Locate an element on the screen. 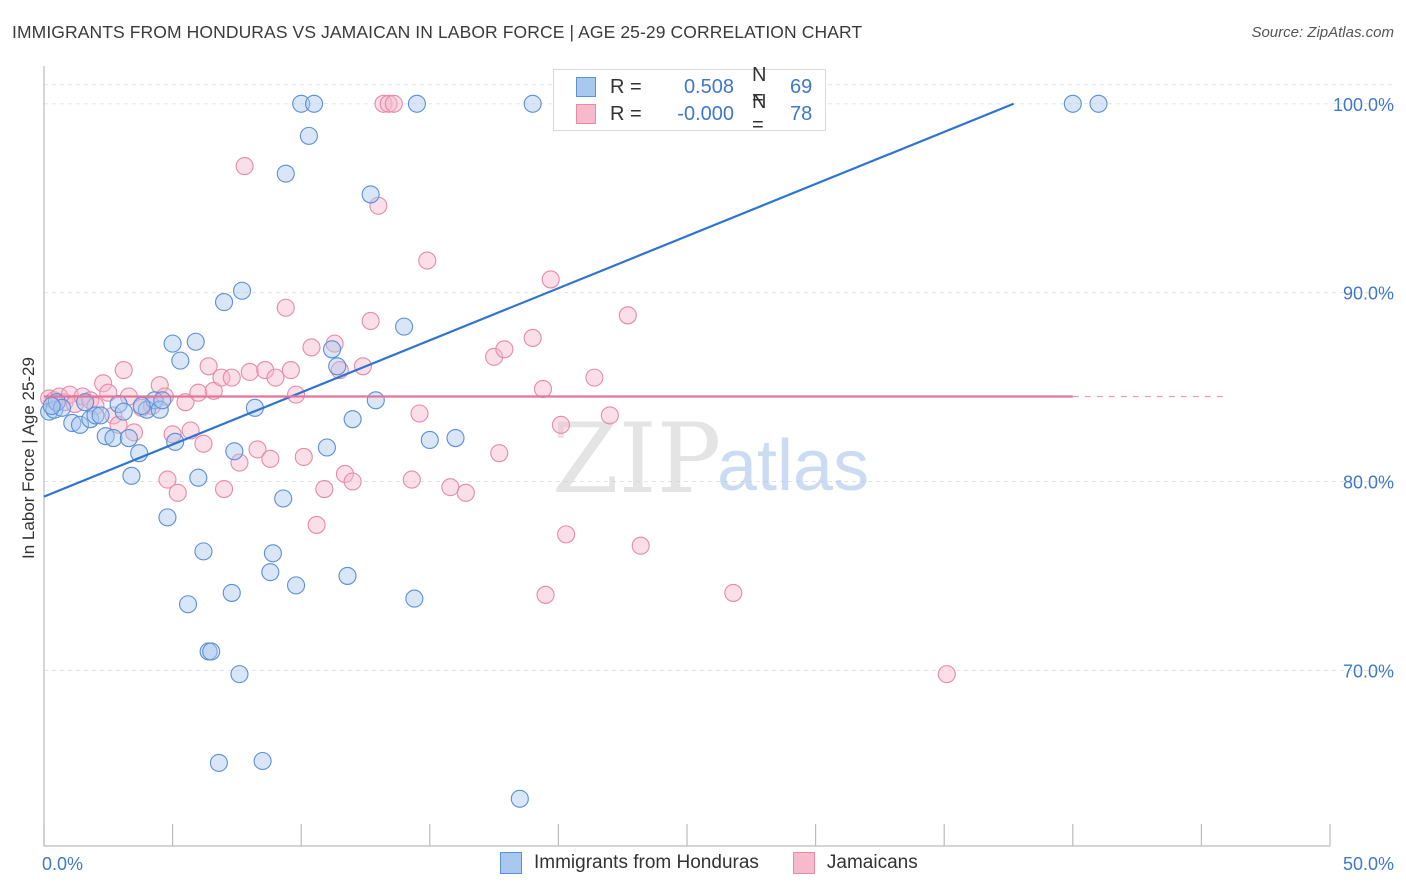 The height and width of the screenshot is (892, 1406). y-tick-labels: 70.0% 80.0% 90.0% 100.0% is located at coordinates (1363, 388).